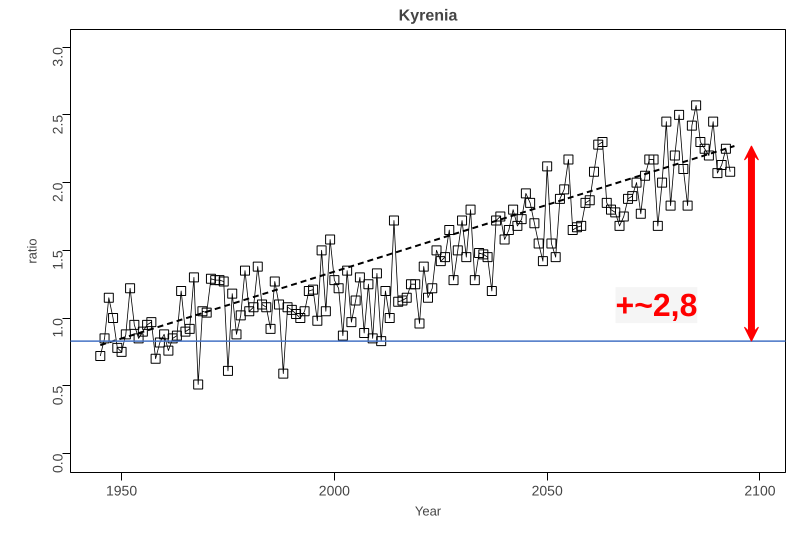  Describe the element at coordinates (58, 56) in the screenshot. I see `y-tick-label: 3.0` at that location.